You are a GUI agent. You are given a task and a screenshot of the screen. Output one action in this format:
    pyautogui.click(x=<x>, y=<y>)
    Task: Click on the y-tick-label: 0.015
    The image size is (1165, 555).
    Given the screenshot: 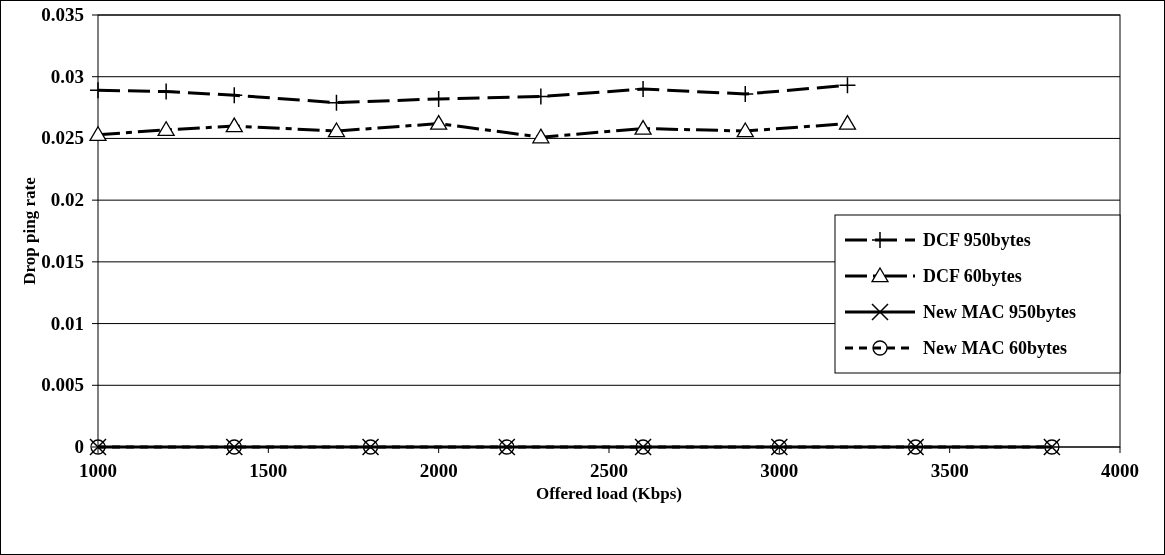 What is the action you would take?
    pyautogui.click(x=62, y=261)
    